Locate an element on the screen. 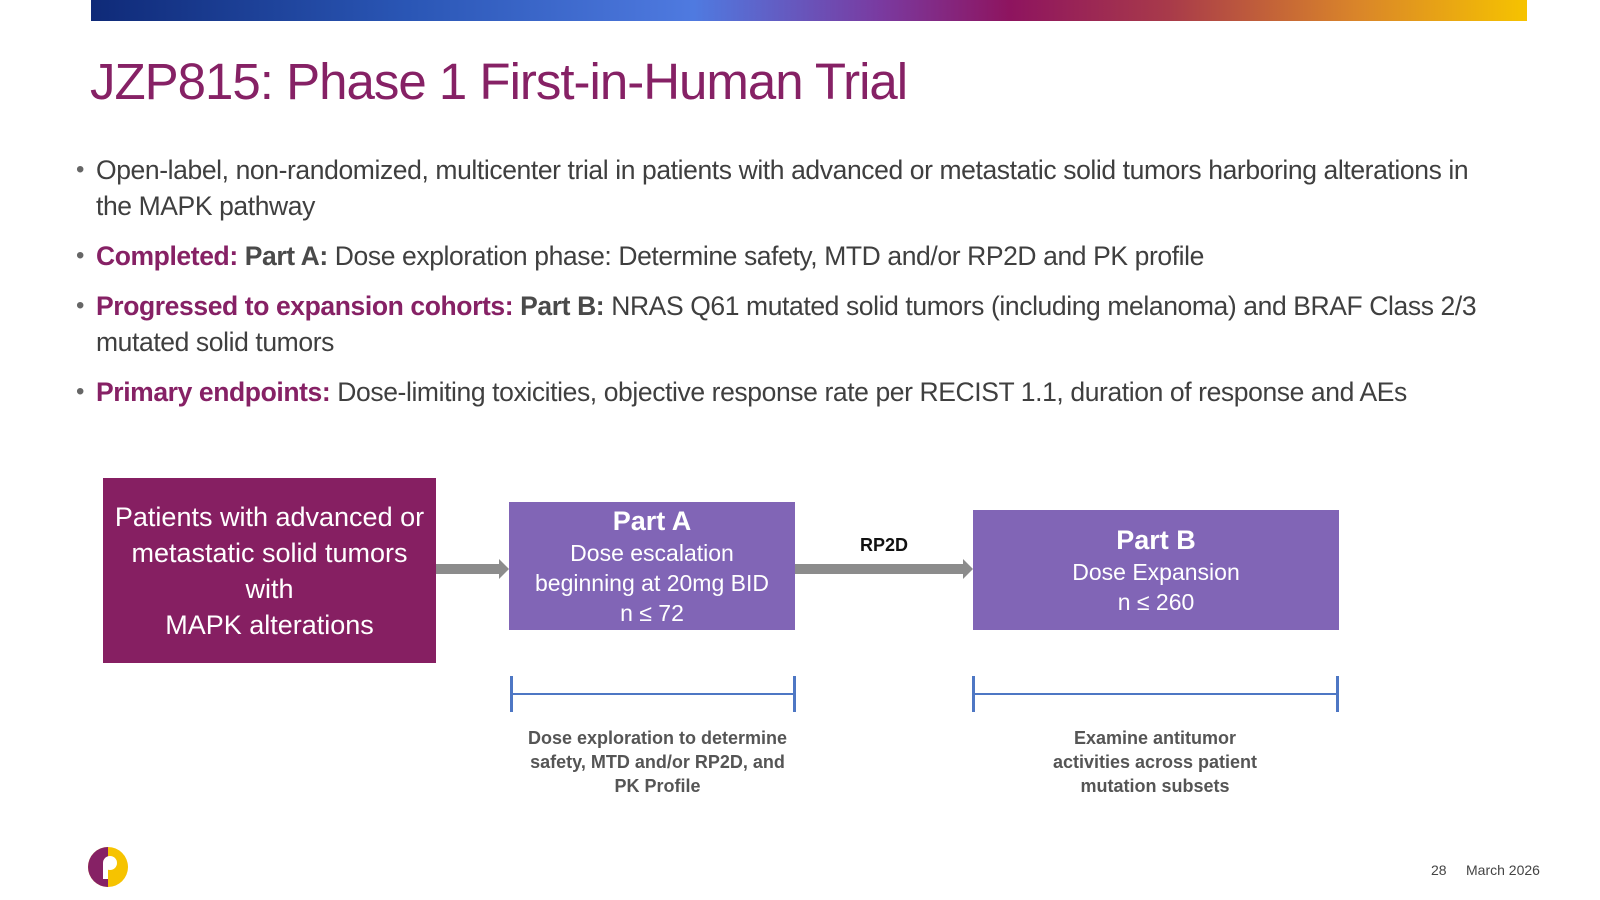  part-a-line: Dose escalation is located at coordinates (652, 553).